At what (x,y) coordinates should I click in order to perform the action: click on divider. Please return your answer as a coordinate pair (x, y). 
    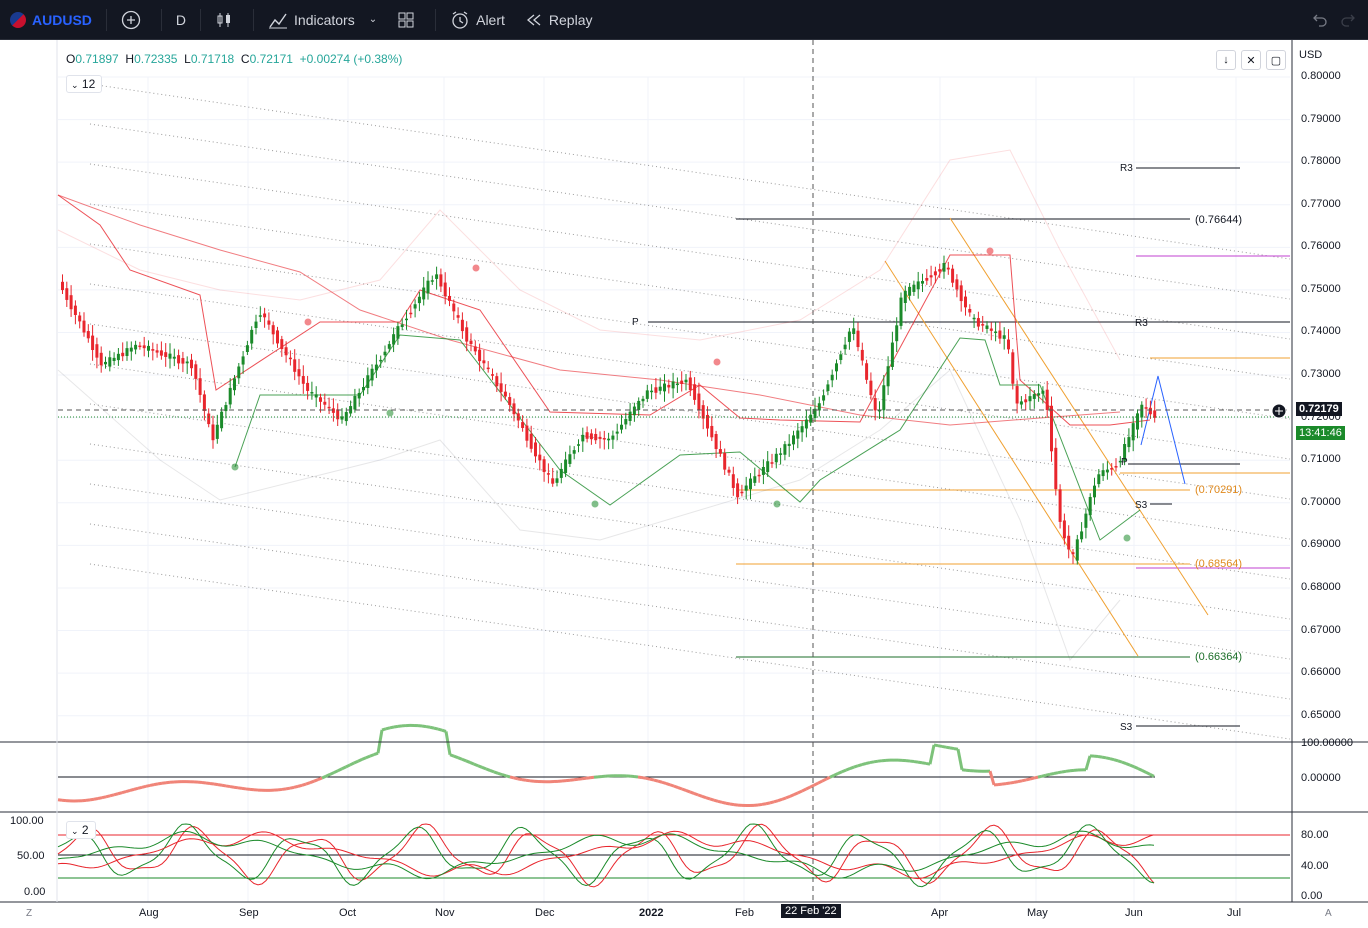
    Looking at the image, I should click on (254, 19).